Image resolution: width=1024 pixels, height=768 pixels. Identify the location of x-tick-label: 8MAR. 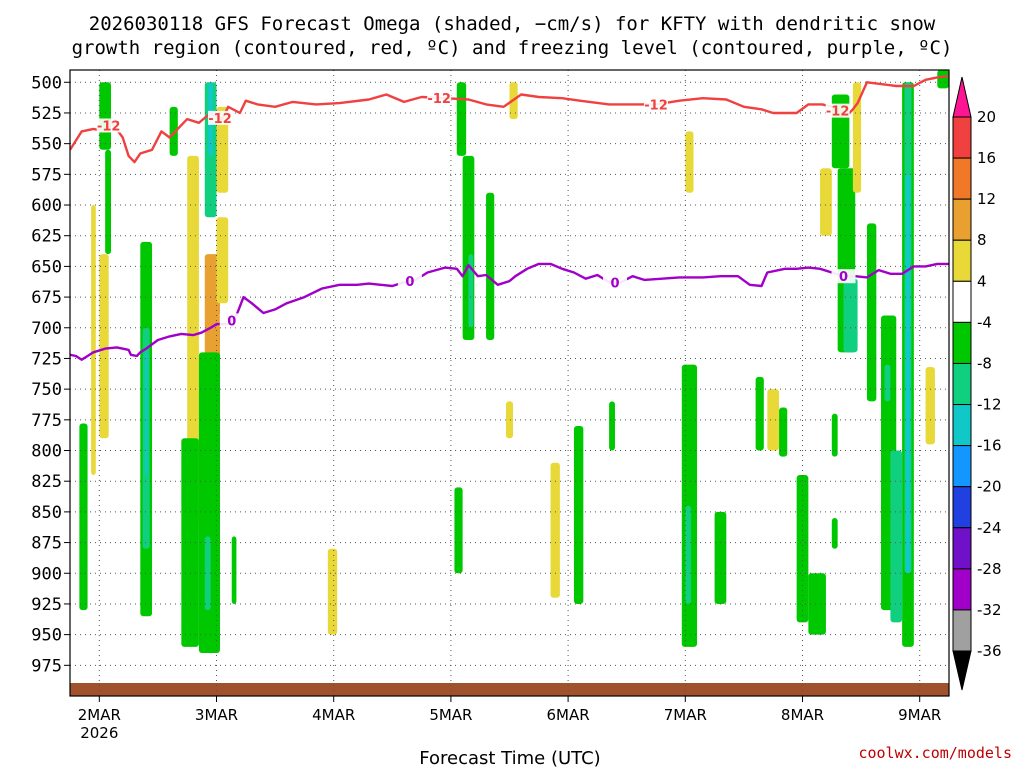
(802, 715).